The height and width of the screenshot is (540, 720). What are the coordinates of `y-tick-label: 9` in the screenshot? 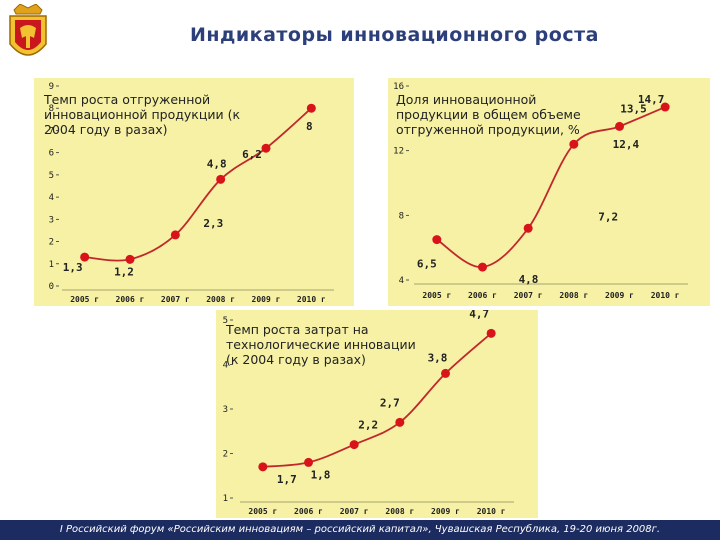 It's located at (51, 87).